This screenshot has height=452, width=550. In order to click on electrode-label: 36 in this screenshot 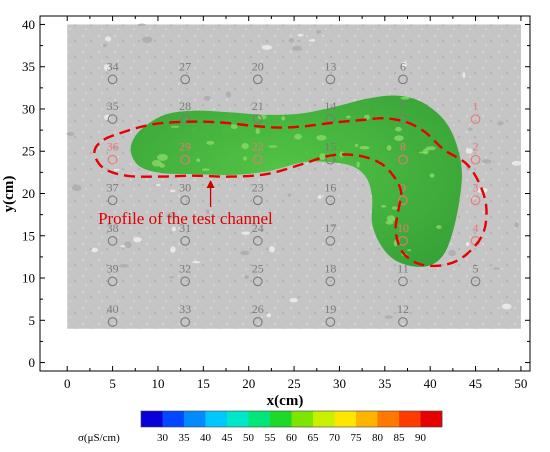, I will do `click(113, 147)`.